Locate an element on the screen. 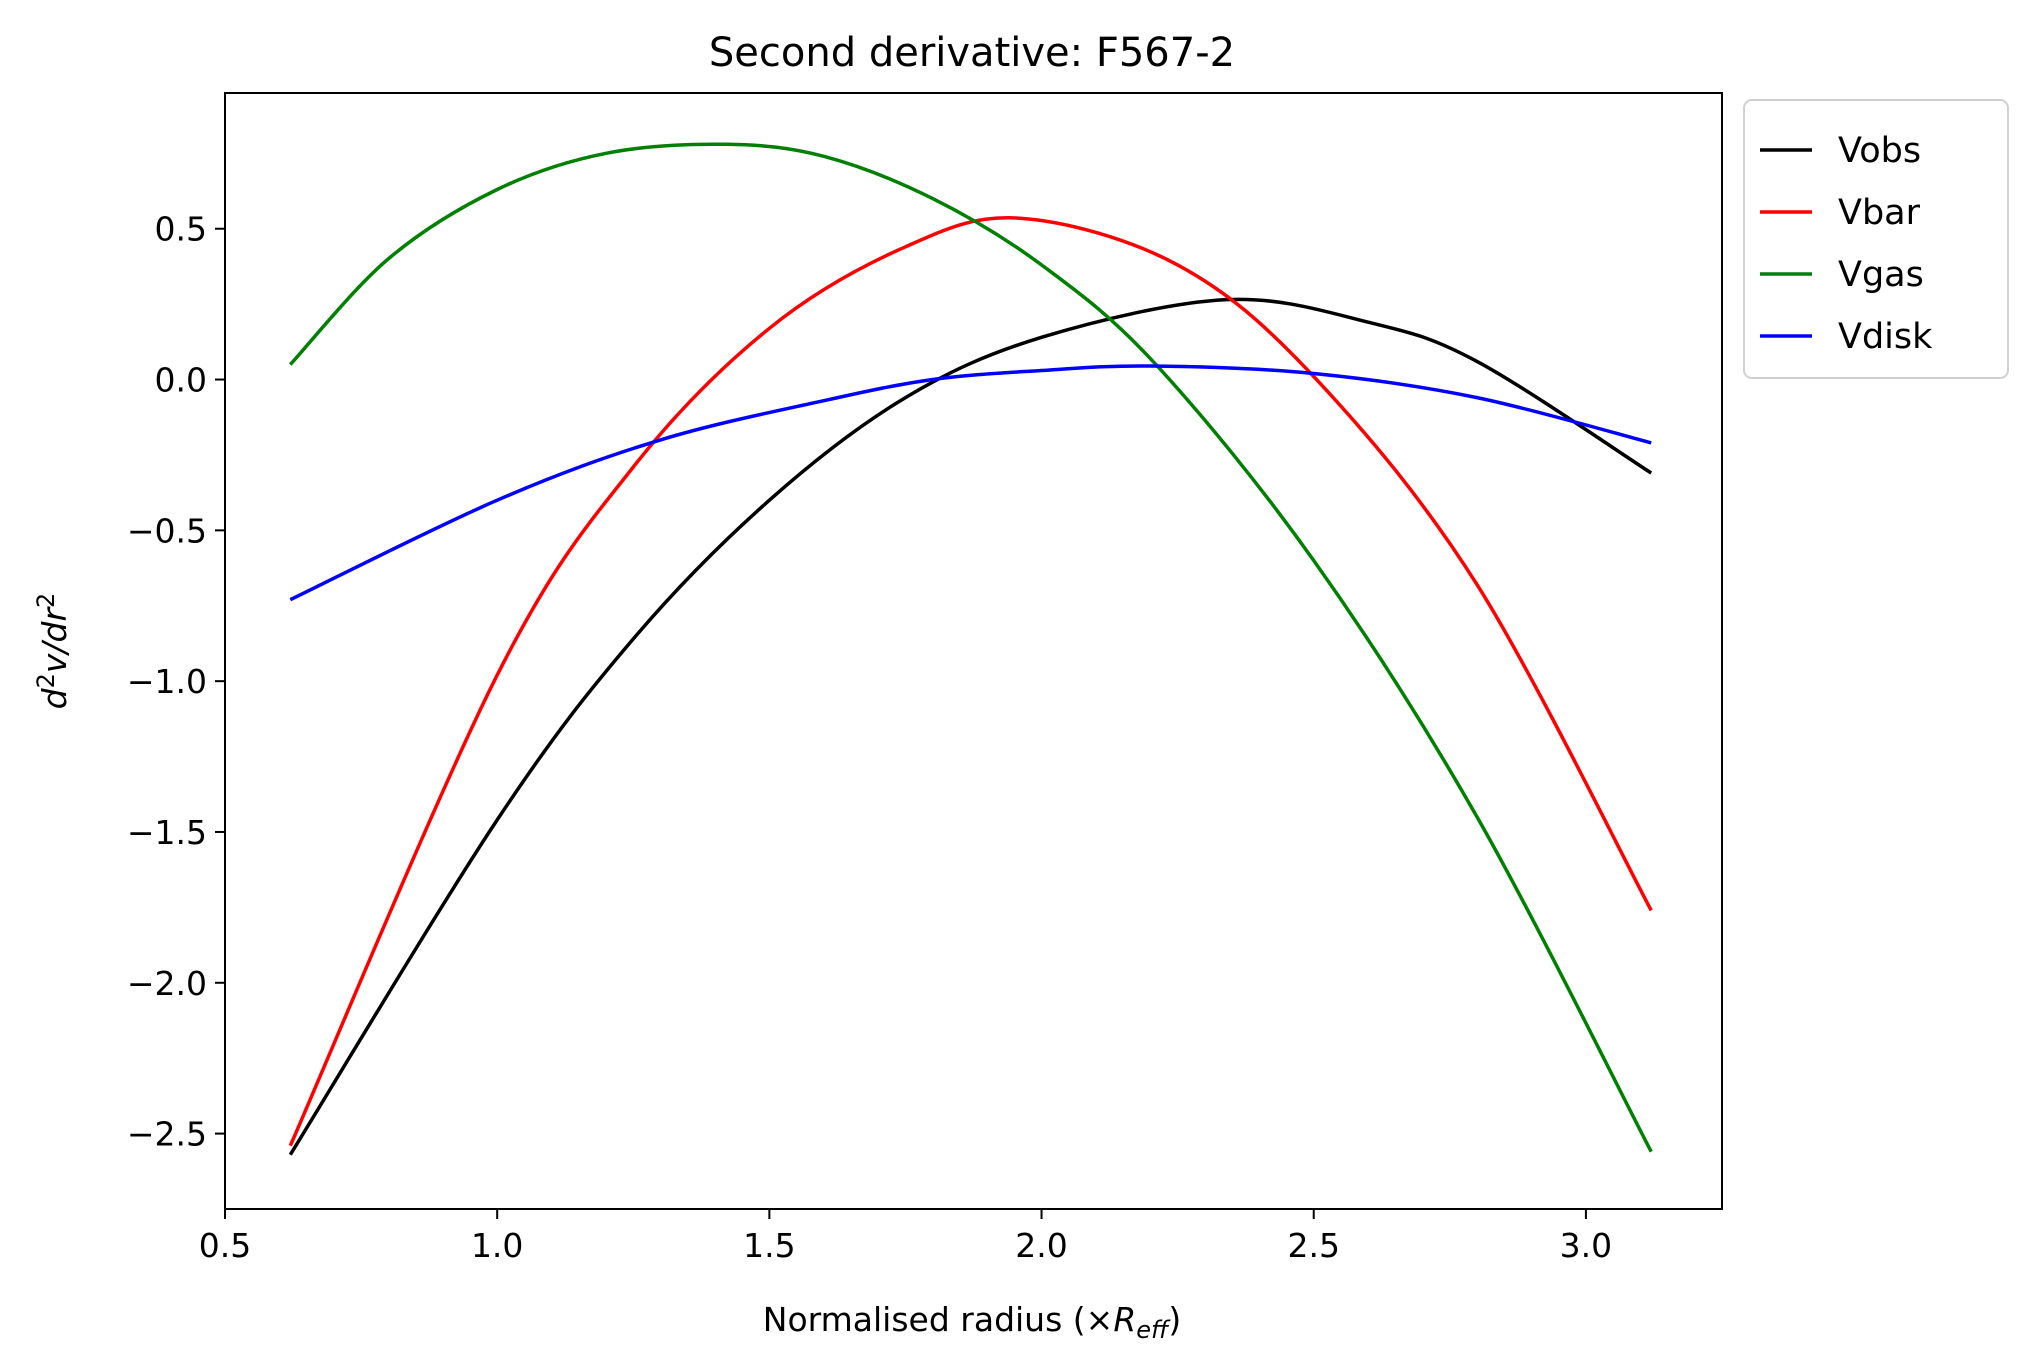 Image resolution: width=2024 pixels, height=1362 pixels. y-tick-label: 0.0 is located at coordinates (181, 380).